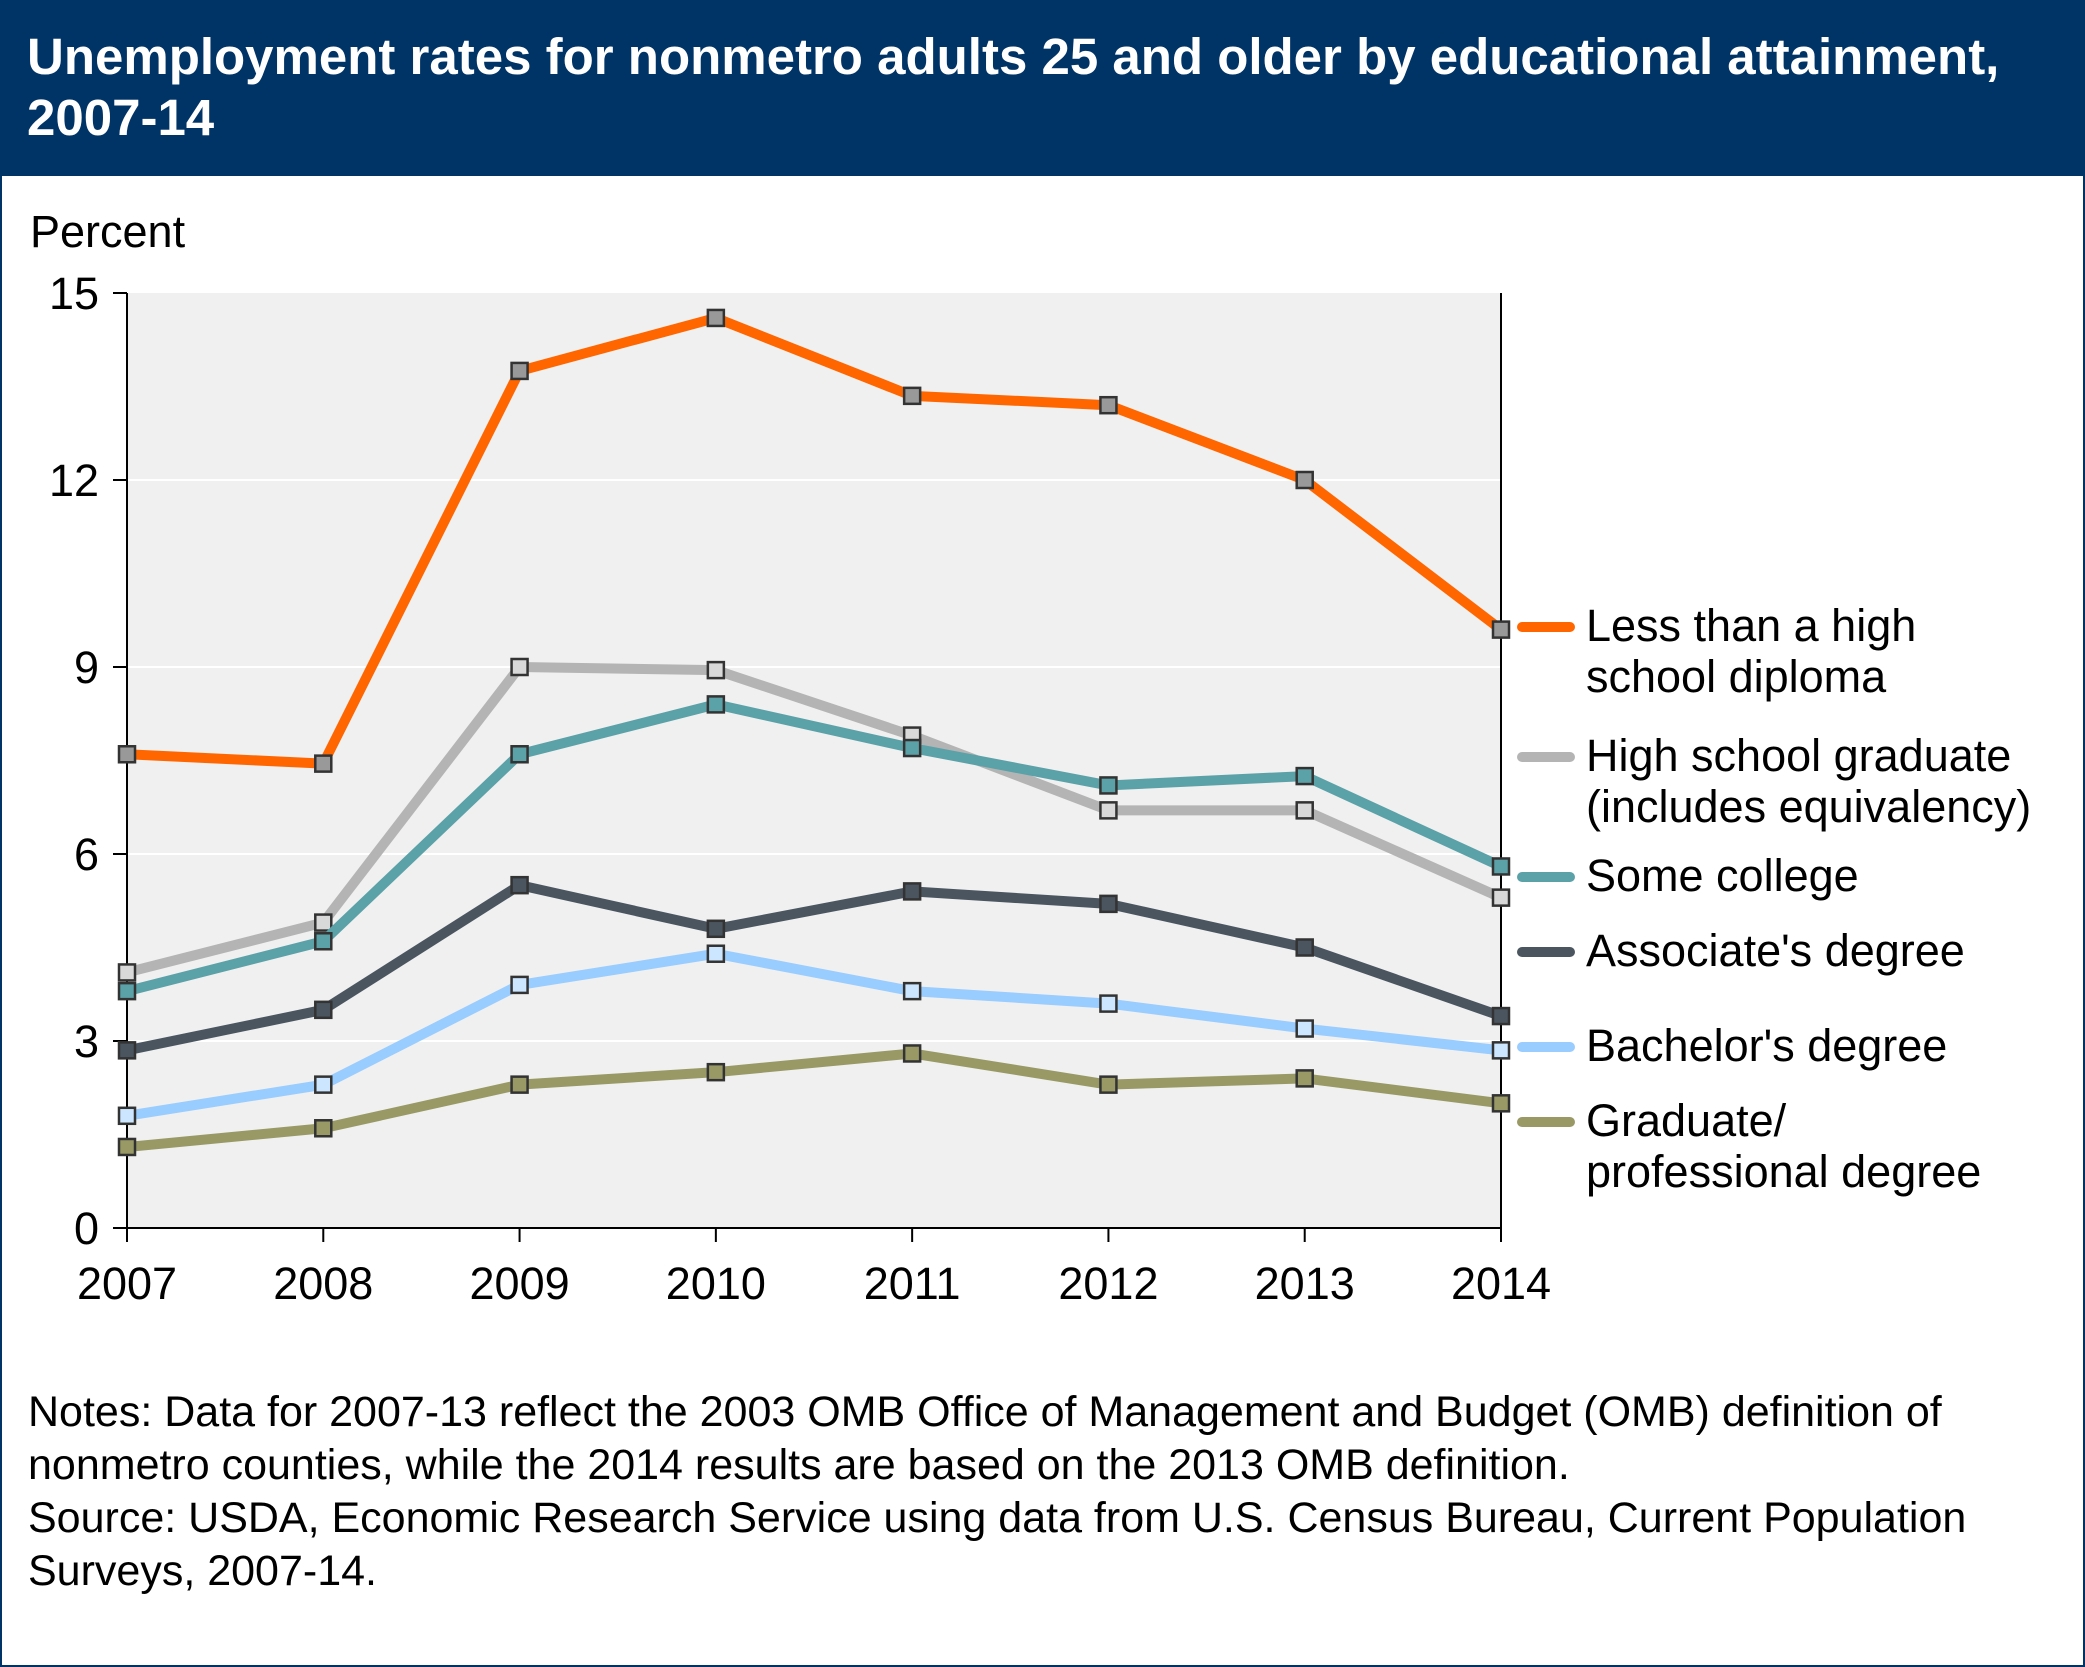 This screenshot has height=1667, width=2085. Describe the element at coordinates (912, 1283) in the screenshot. I see `x-tick-label: 2011` at that location.